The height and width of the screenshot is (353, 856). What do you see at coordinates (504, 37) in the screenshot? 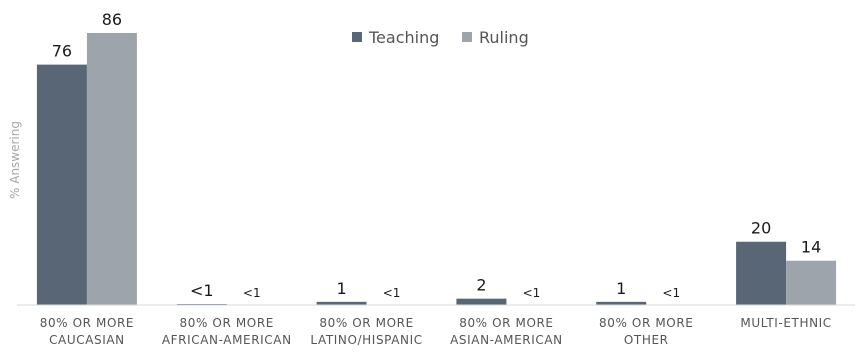
I see `legend-label-ruling: Ruling` at bounding box center [504, 37].